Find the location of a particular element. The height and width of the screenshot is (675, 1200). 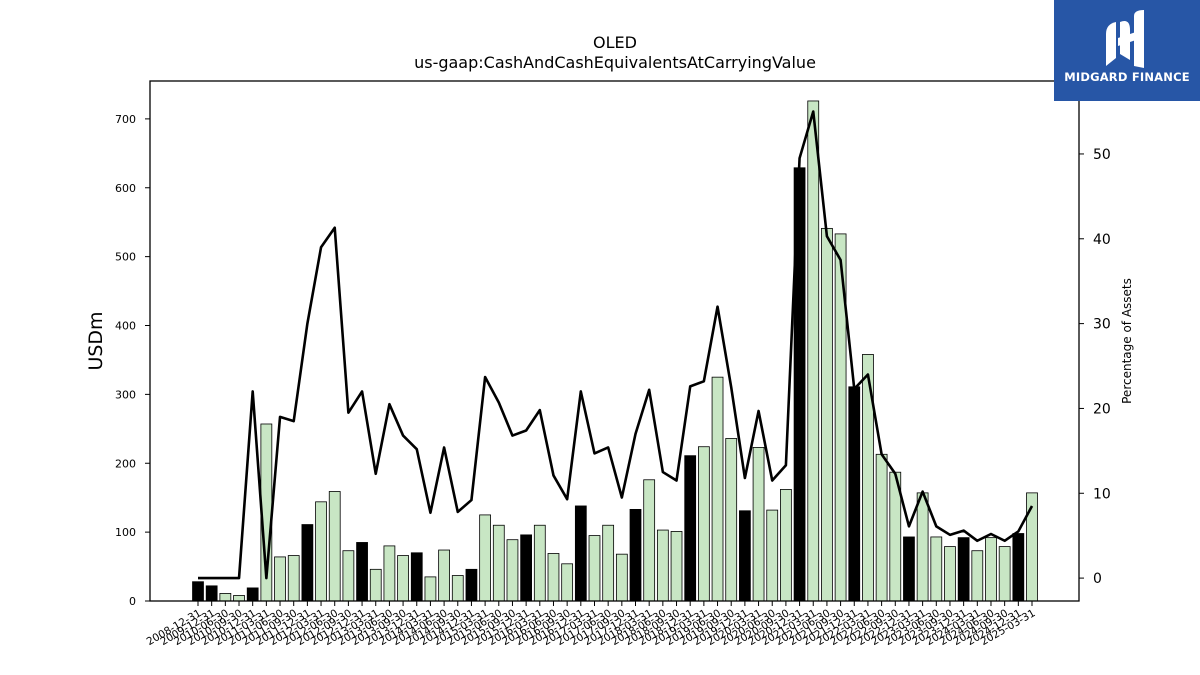

logo-mark-icon is located at coordinates (1125, 39).